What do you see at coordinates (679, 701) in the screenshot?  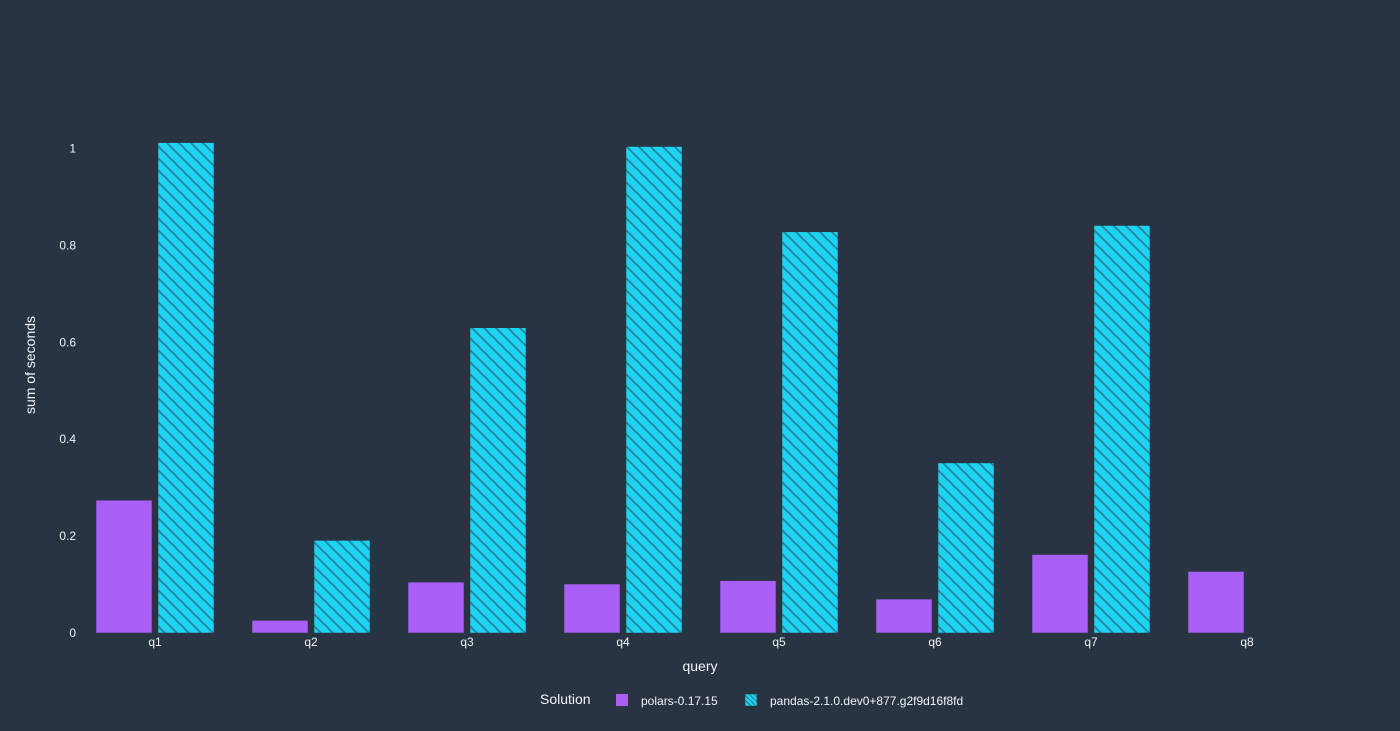 I see `legend-label-polars: polars-0.17.15` at bounding box center [679, 701].